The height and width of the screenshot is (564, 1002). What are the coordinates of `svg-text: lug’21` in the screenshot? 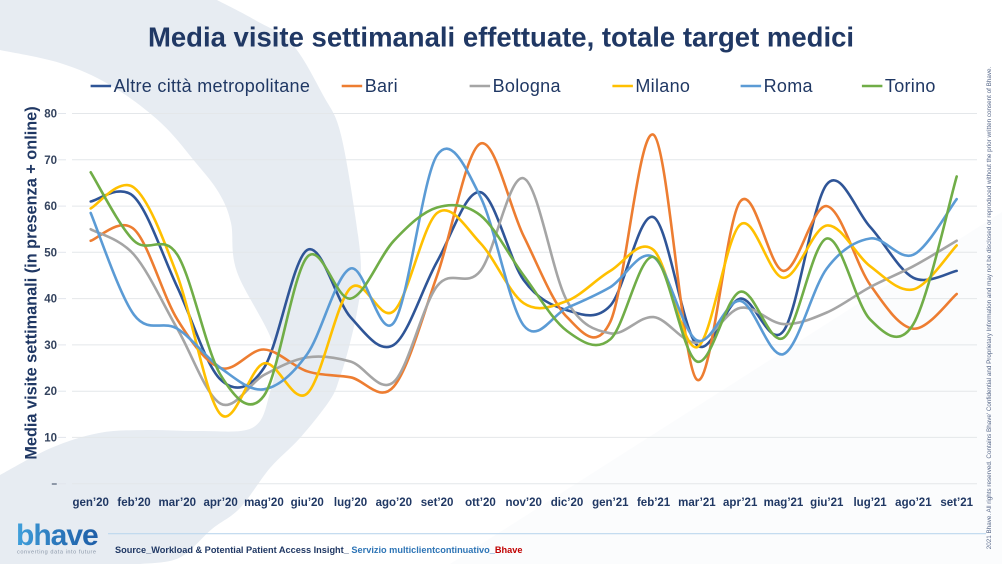 It's located at (870, 503).